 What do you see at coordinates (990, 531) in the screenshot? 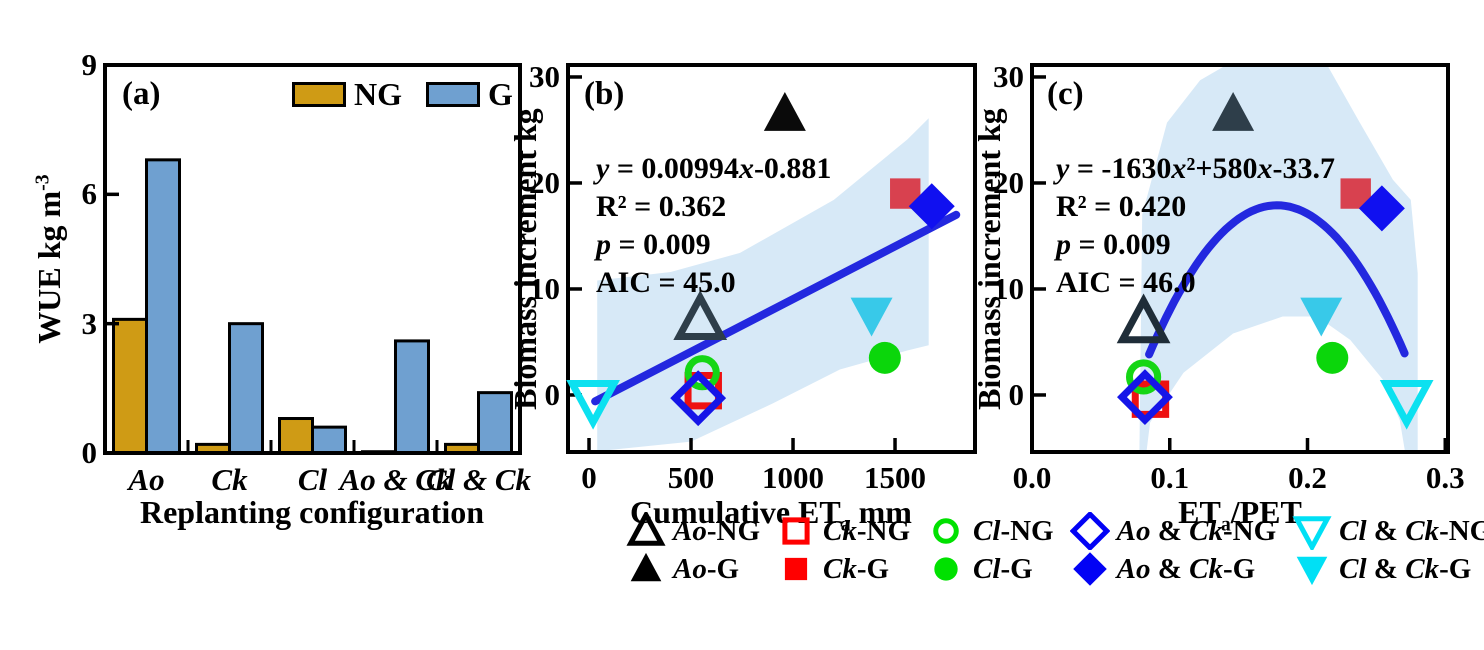
I see `legend-item: Cl-NG` at bounding box center [990, 531].